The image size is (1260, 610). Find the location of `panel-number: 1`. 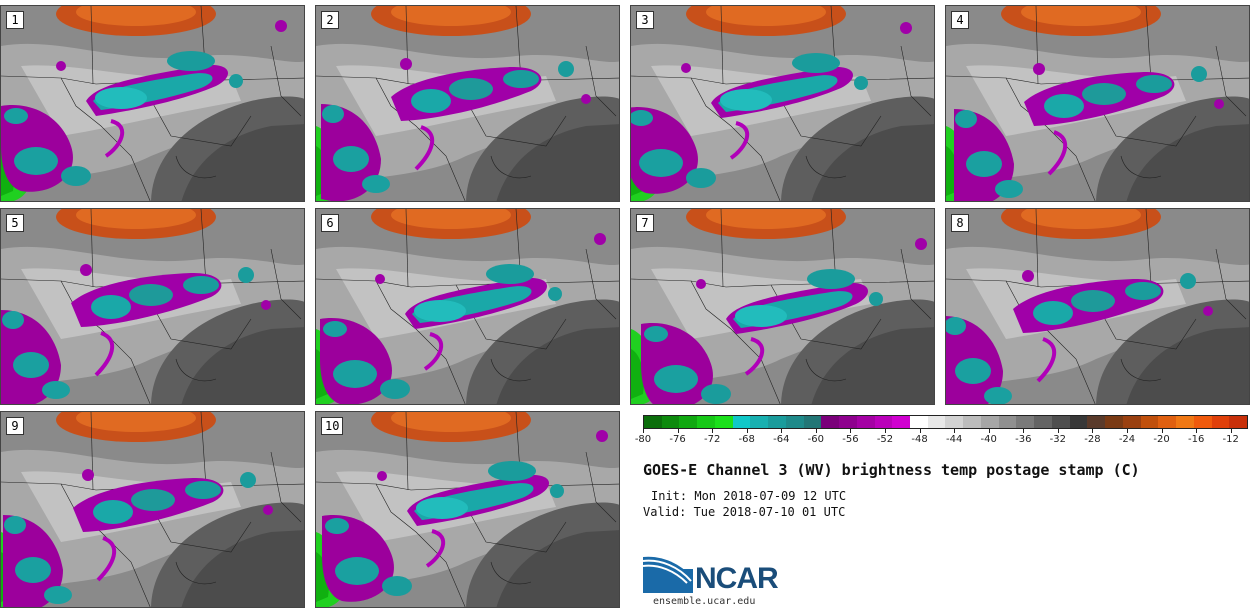

panel-number: 1 is located at coordinates (15, 20).